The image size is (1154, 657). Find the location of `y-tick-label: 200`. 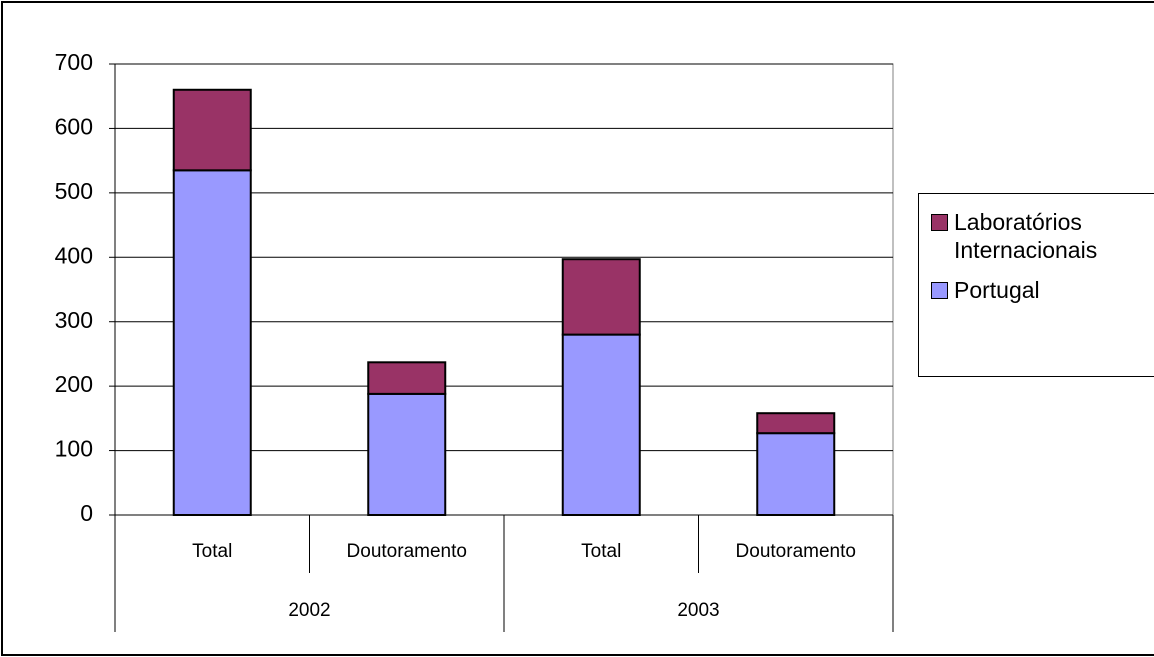

y-tick-label: 200 is located at coordinates (74, 384).